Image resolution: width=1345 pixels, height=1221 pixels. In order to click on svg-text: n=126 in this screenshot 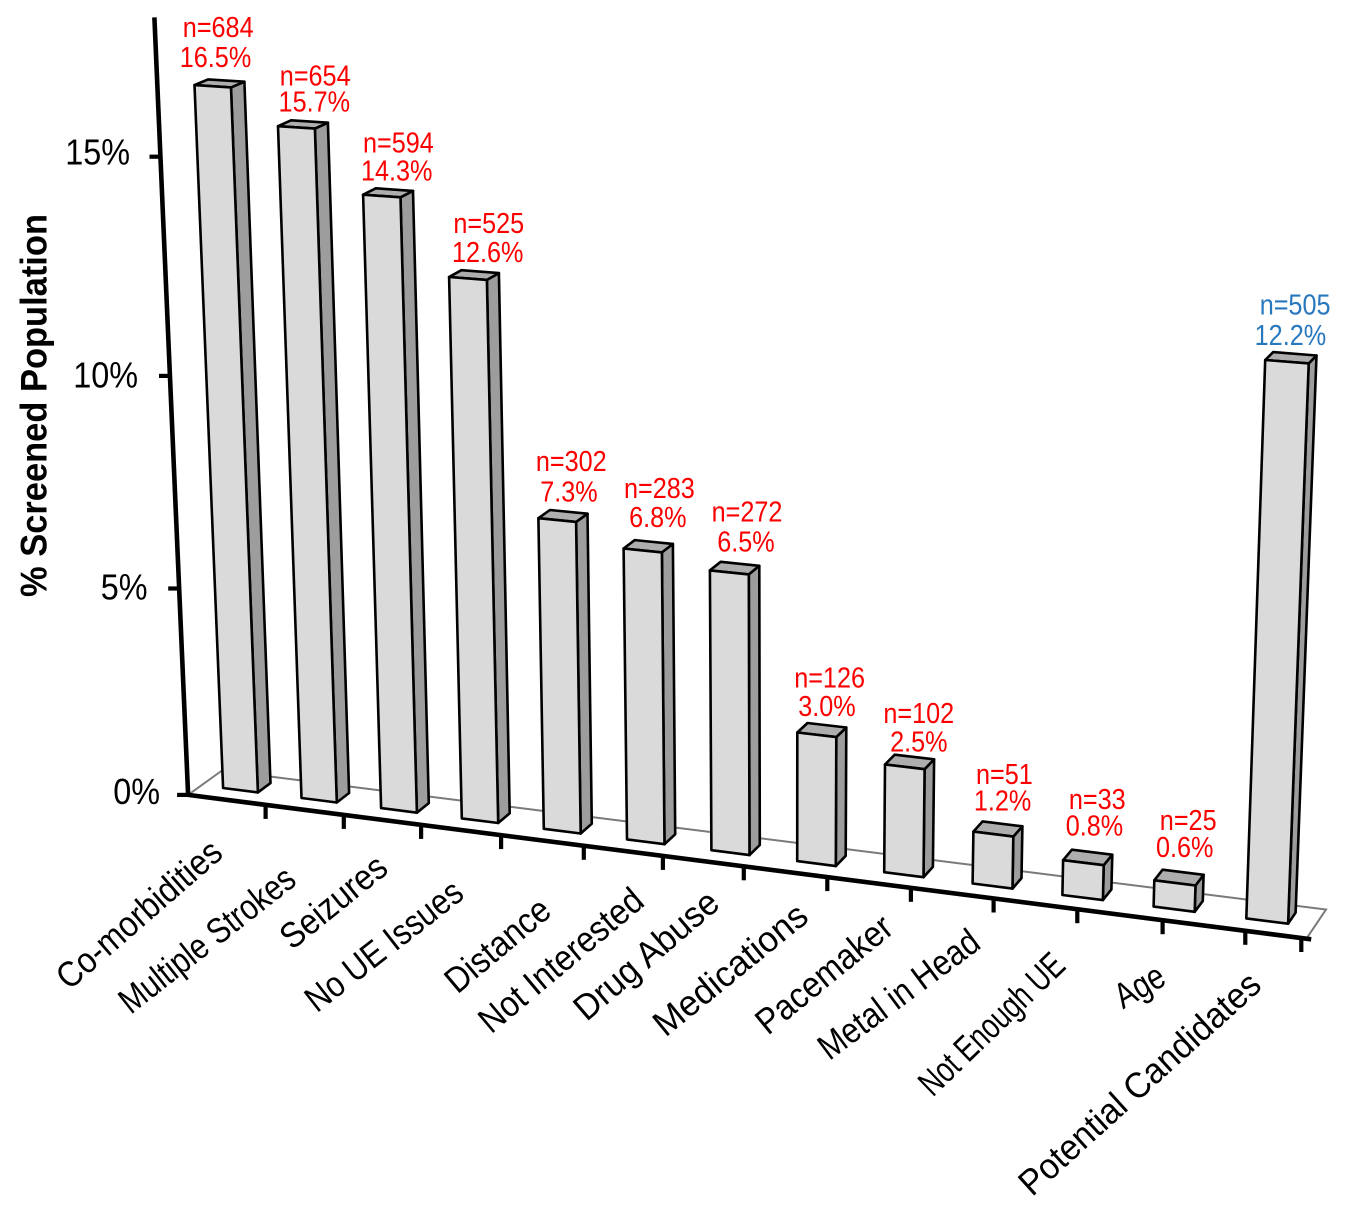, I will do `click(829, 679)`.